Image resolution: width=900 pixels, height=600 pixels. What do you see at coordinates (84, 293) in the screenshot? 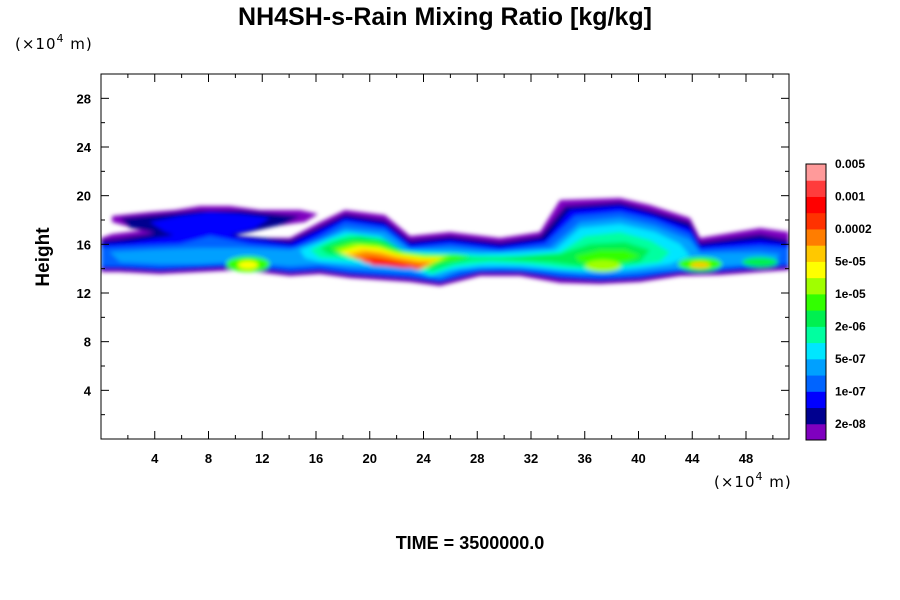
I see `y-tick-label: 12` at bounding box center [84, 293].